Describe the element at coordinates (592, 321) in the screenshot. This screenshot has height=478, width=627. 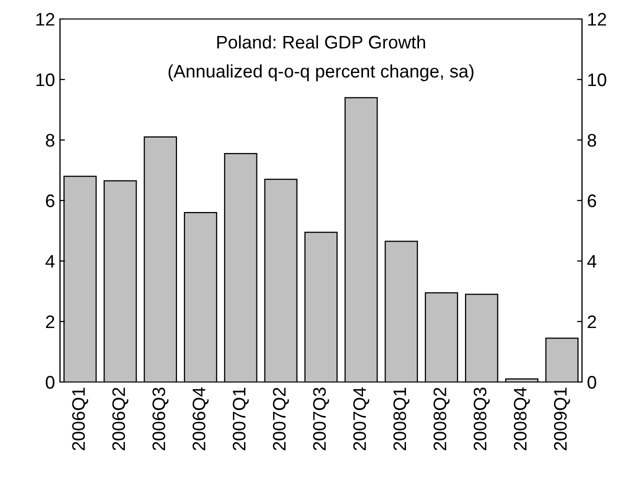
I see `y2-tick-label: 2` at that location.